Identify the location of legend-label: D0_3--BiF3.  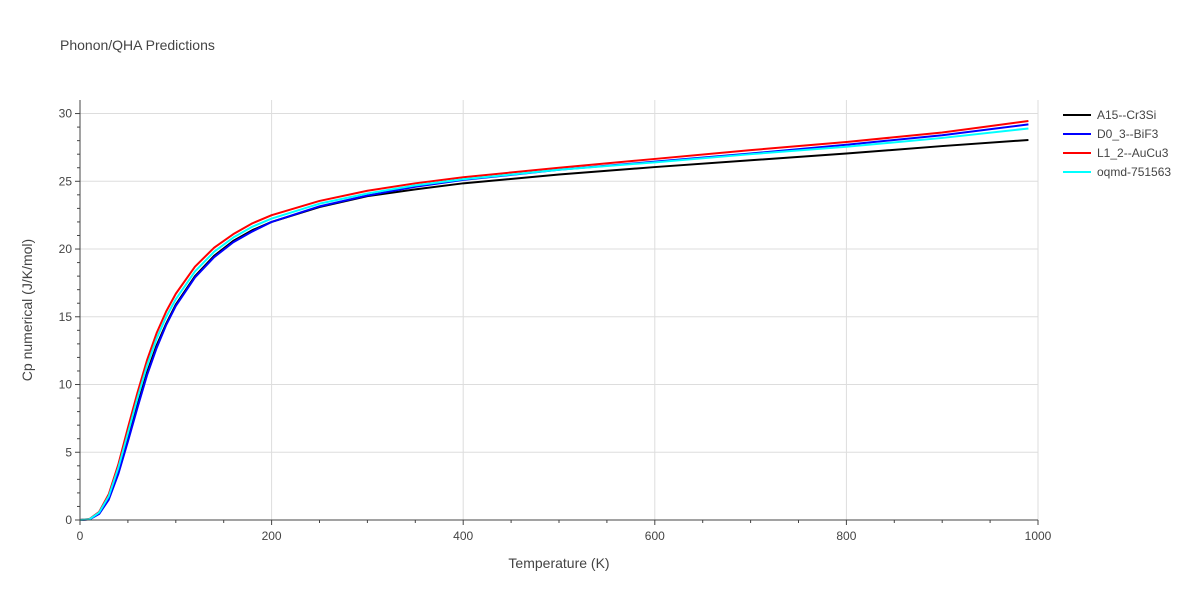
(1128, 134).